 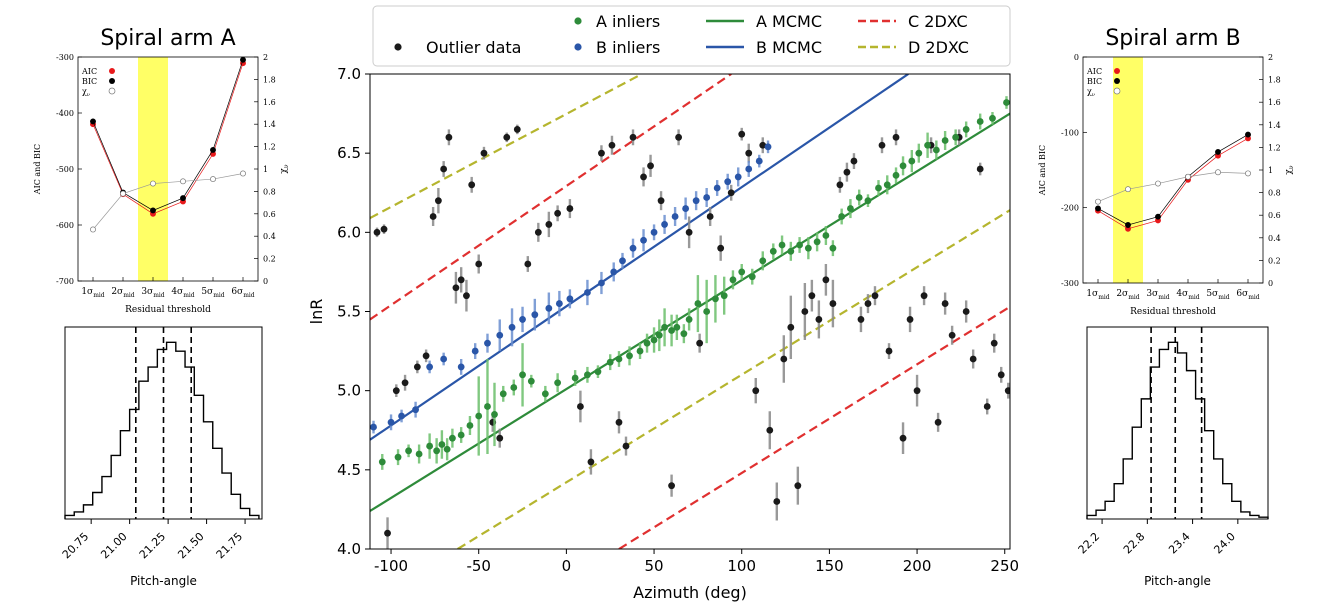 What do you see at coordinates (152, 293) in the screenshot?
I see `x-tick-label: 3σmid` at bounding box center [152, 293].